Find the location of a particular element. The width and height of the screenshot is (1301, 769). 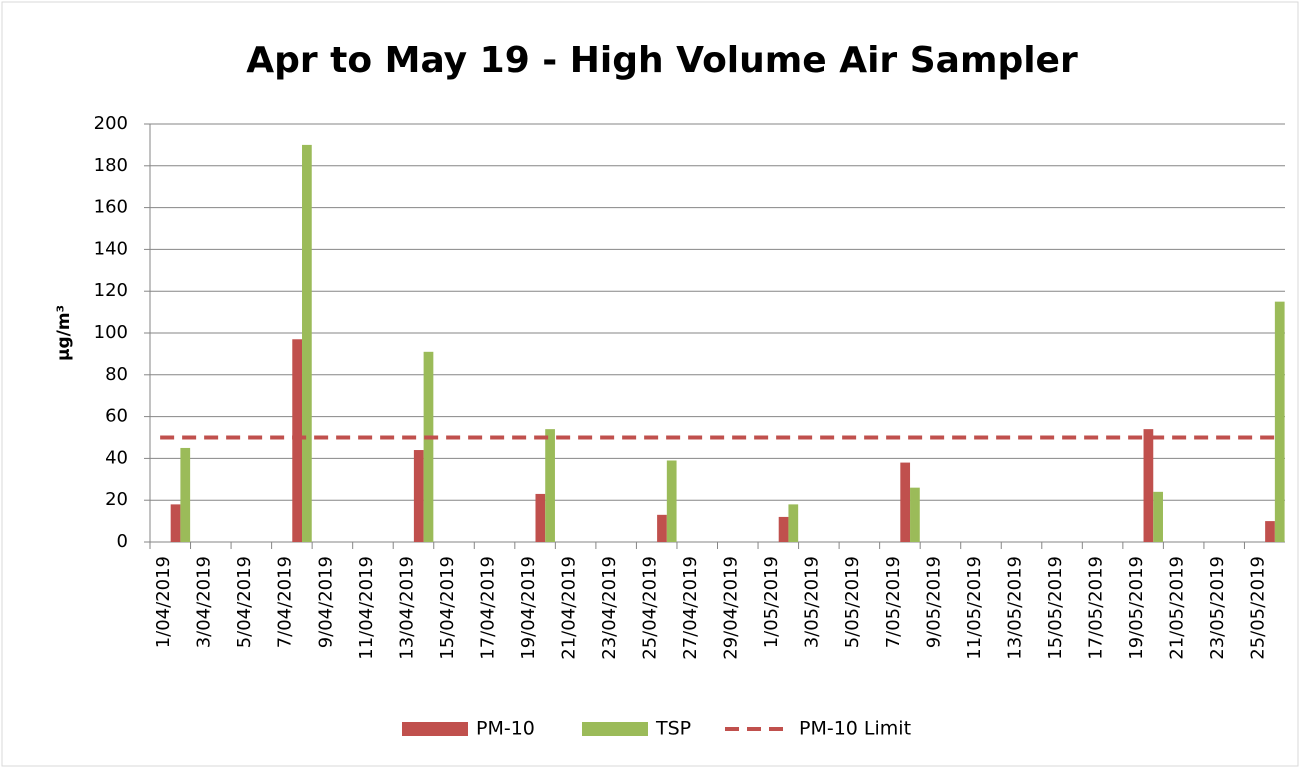

x-tick-label: 1/04/2019 is located at coordinates (163, 602).